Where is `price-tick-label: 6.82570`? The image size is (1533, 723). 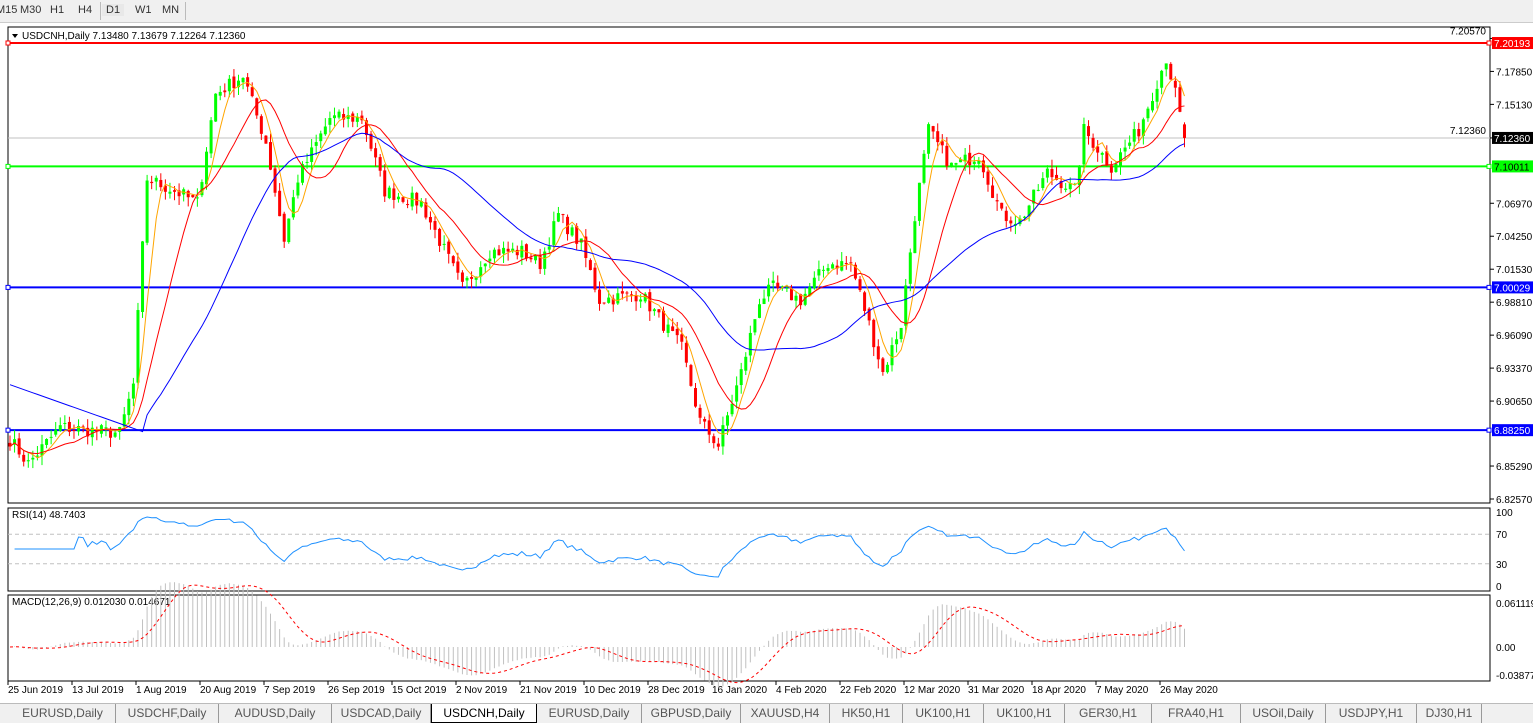
price-tick-label: 6.82570 is located at coordinates (1514, 500).